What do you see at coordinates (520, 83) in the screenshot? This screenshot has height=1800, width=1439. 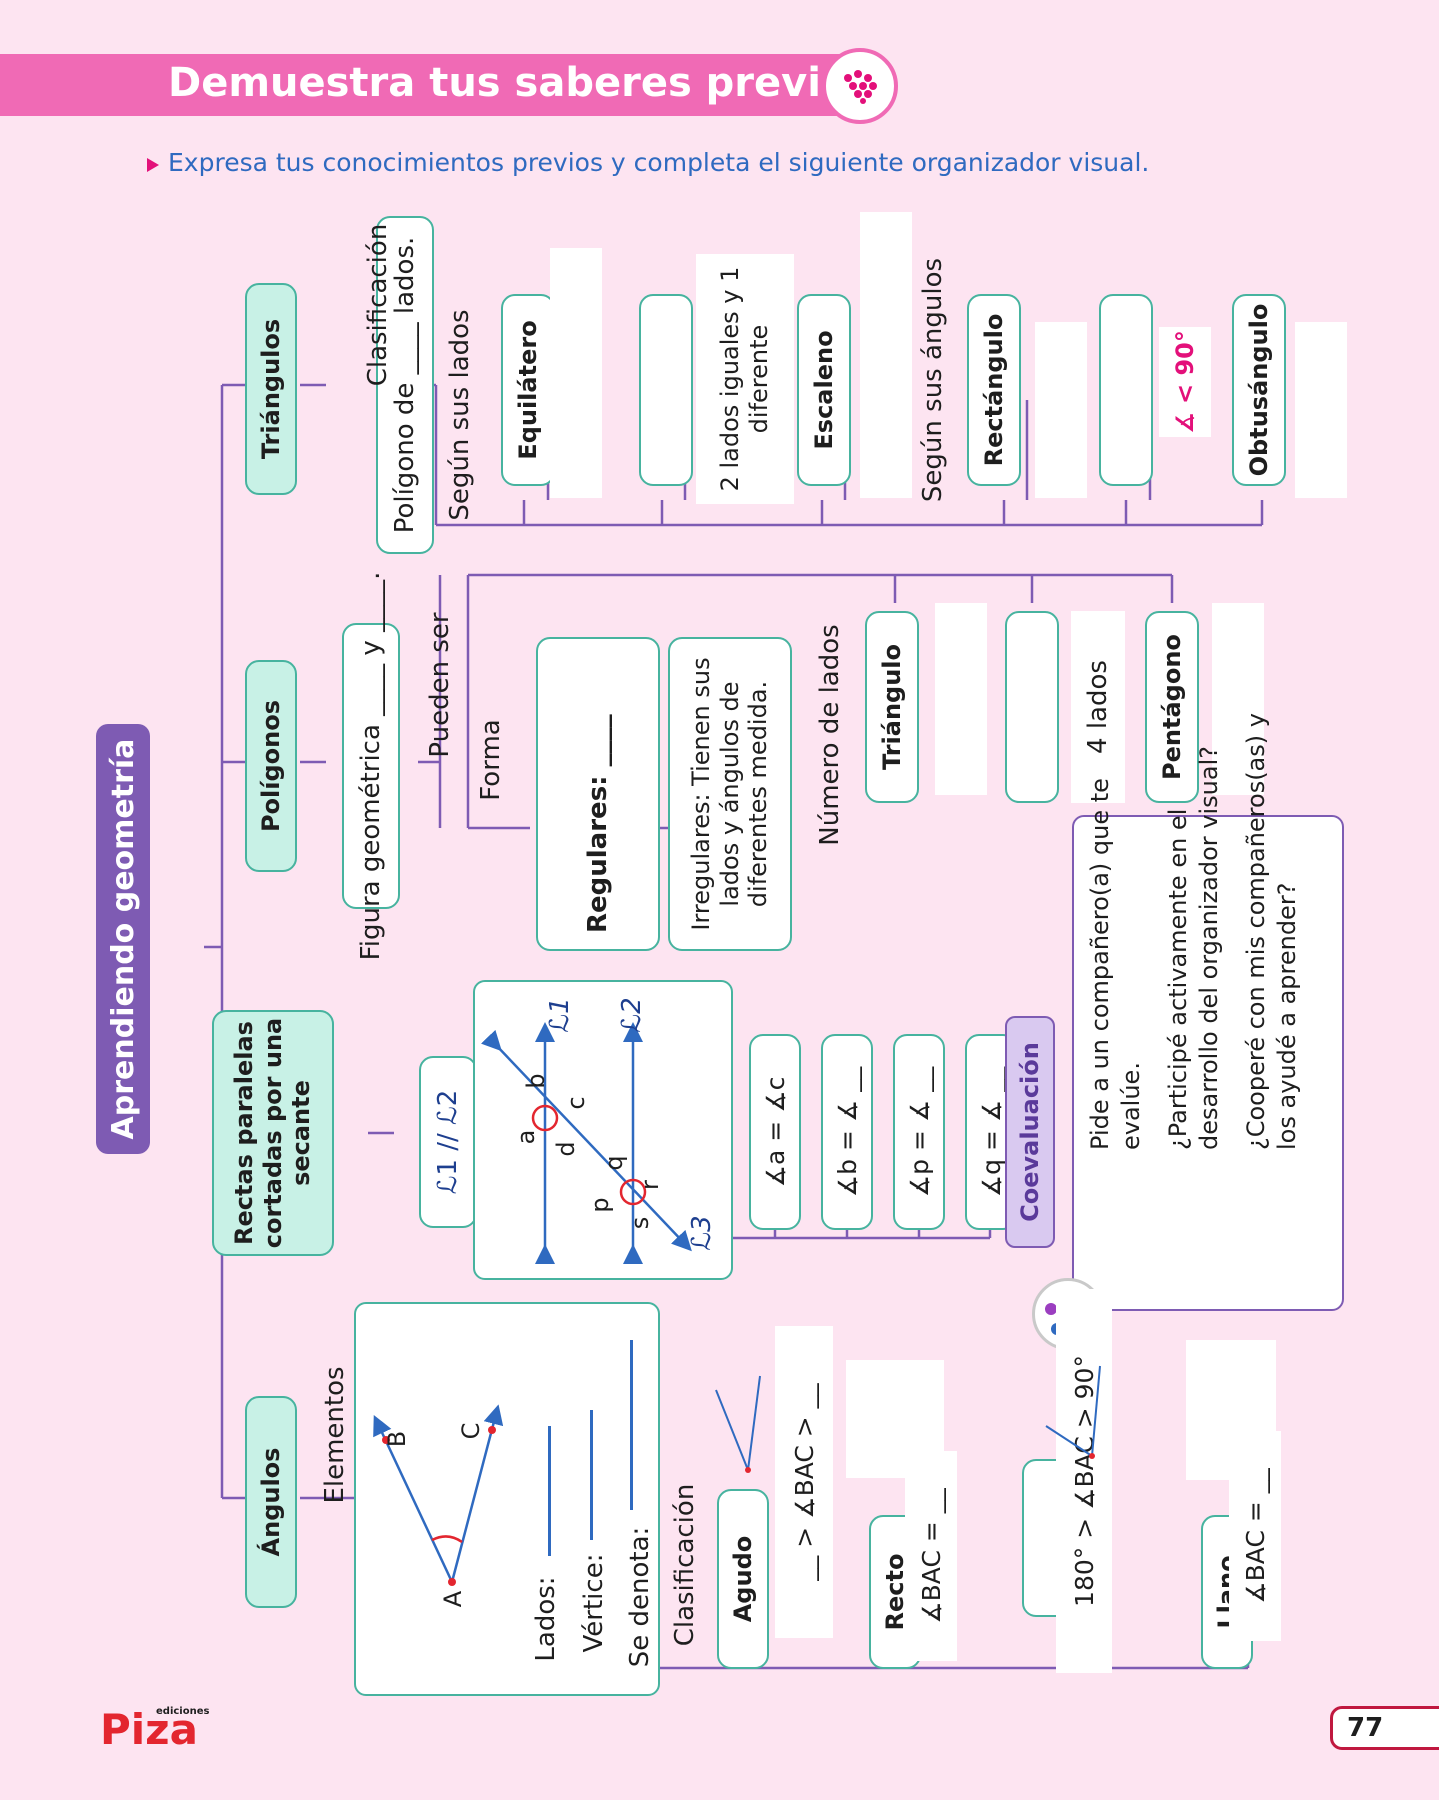 I see `page-title: Demuestra tus saberes previos` at bounding box center [520, 83].